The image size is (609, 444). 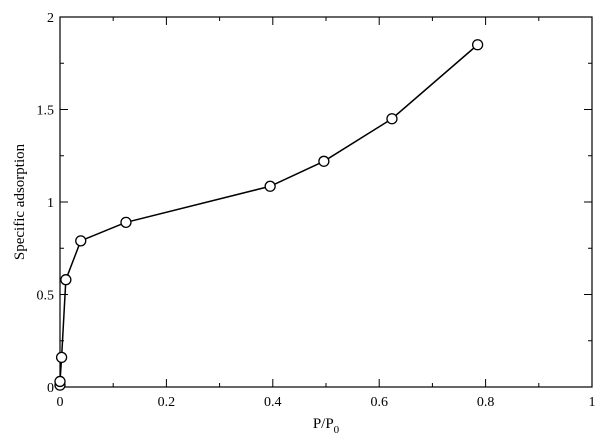 What do you see at coordinates (46, 111) in the screenshot?
I see `y-tick-label: 1.5` at bounding box center [46, 111].